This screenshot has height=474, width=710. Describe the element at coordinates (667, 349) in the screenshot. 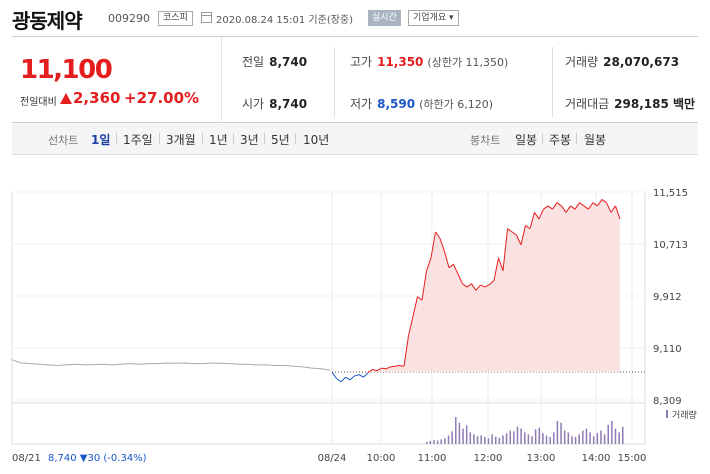

I see `y-tick-label: 9,110` at that location.